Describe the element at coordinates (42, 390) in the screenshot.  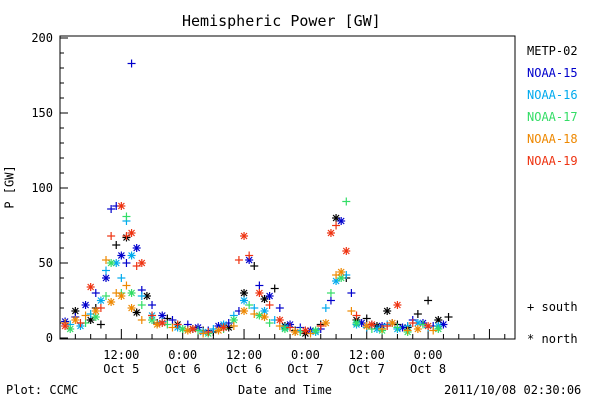
I see `footer-credit: Plot: CCMC` at that location.